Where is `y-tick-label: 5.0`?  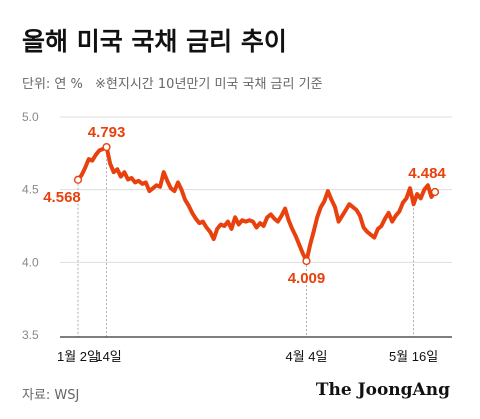
y-tick-label: 5.0 is located at coordinates (30, 117).